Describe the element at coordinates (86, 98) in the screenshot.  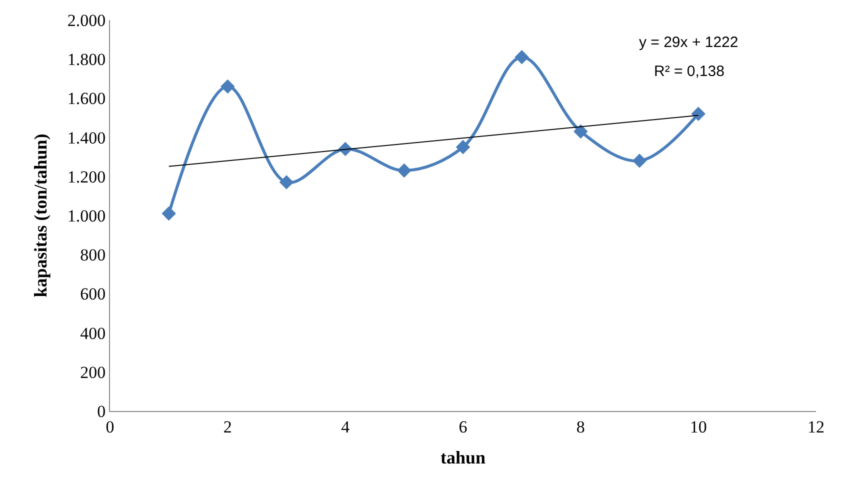
I see `y-tick-label: 1.600` at that location.